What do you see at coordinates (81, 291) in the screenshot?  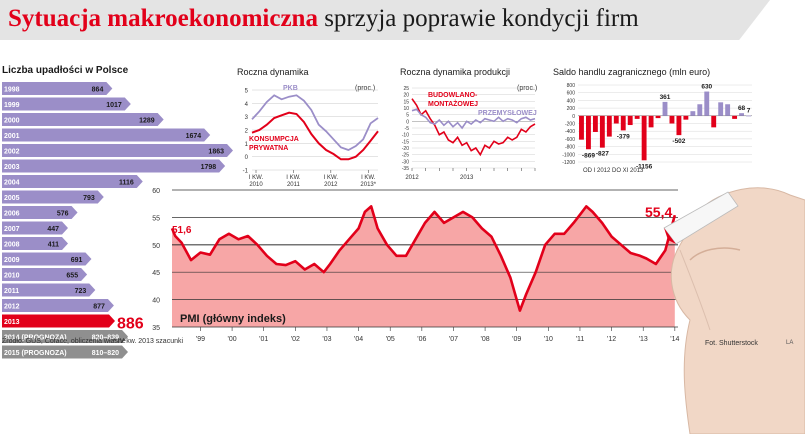 I see `bank-value-13: 723` at bounding box center [81, 291].